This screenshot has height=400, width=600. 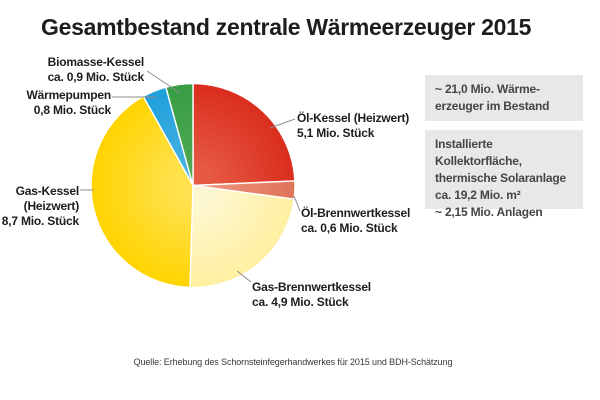 What do you see at coordinates (500, 178) in the screenshot?
I see `info-box-line: thermische Solaranlage` at bounding box center [500, 178].